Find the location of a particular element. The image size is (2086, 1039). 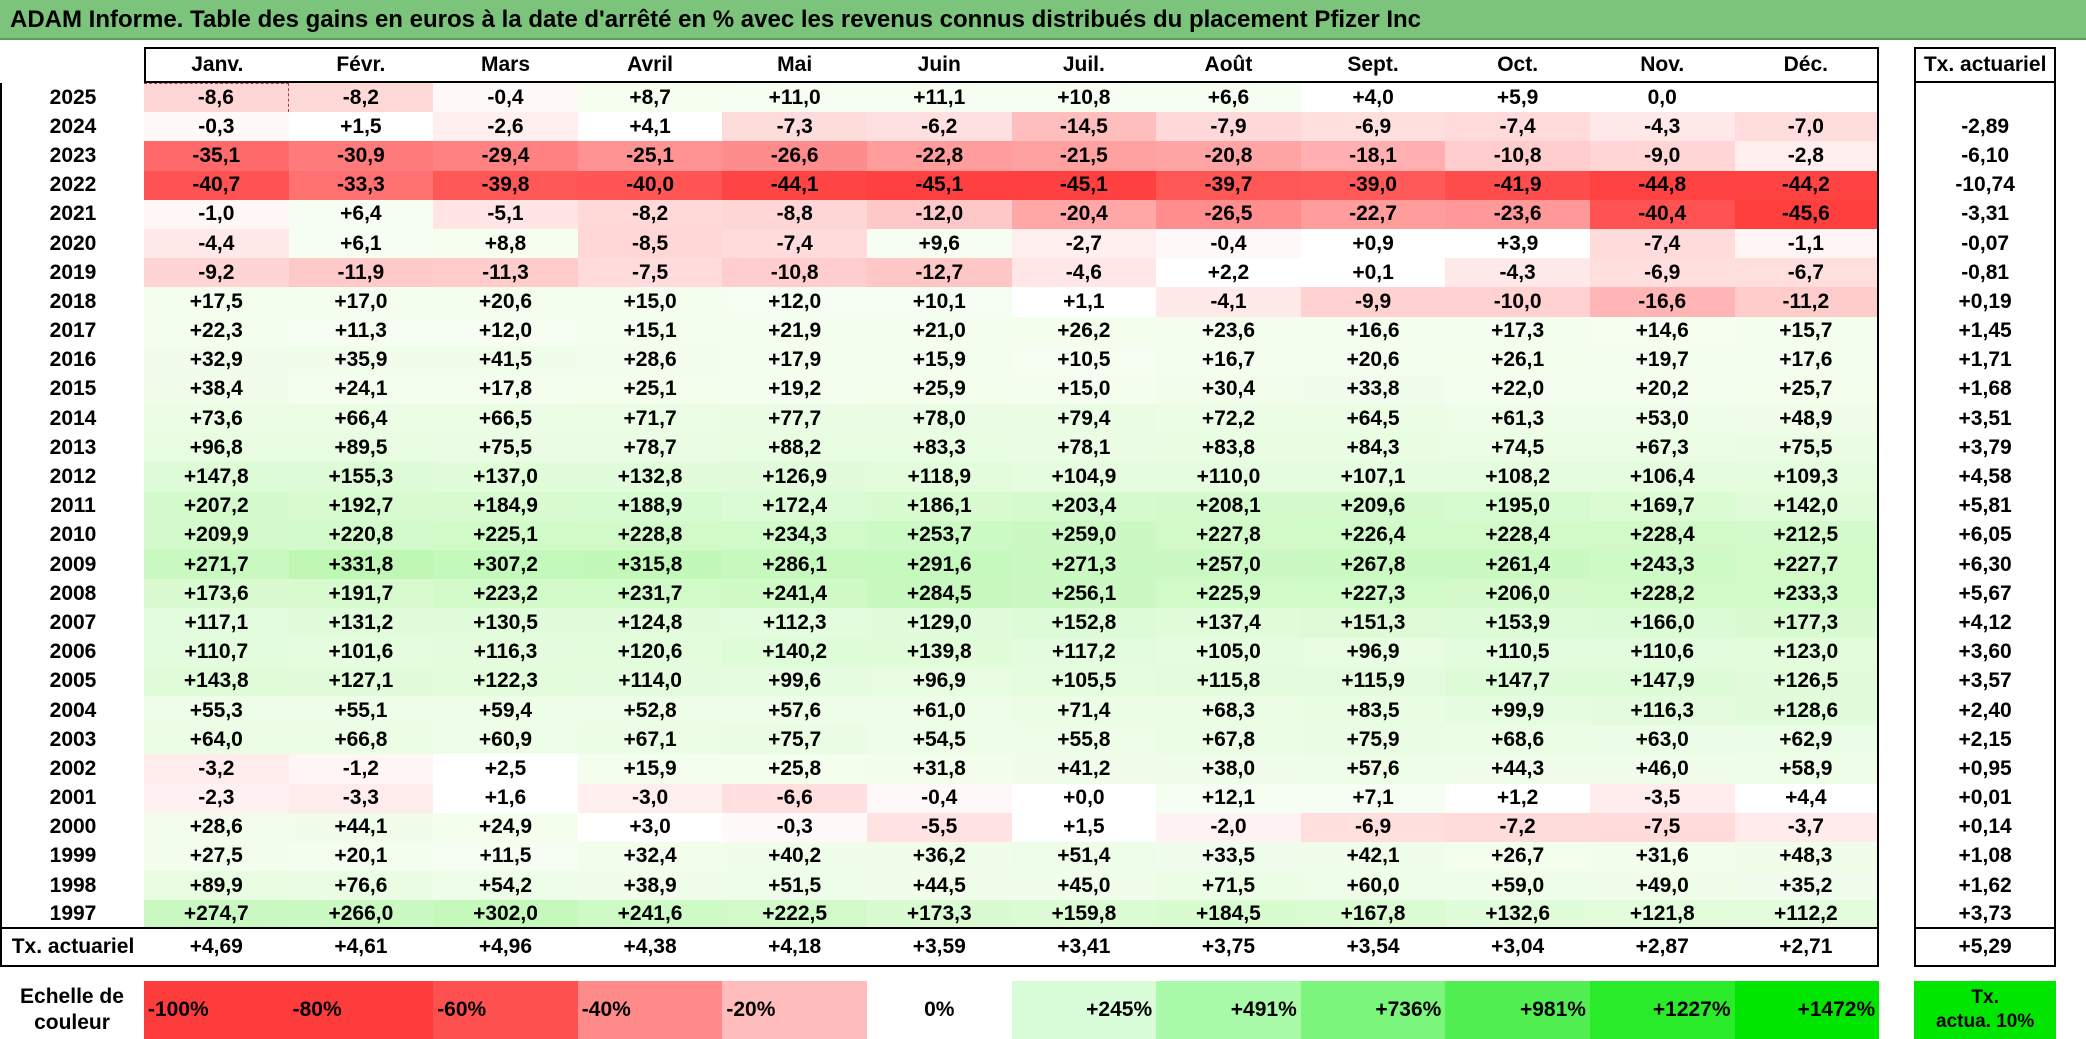

gain-cell: -22,8 is located at coordinates (939, 156).